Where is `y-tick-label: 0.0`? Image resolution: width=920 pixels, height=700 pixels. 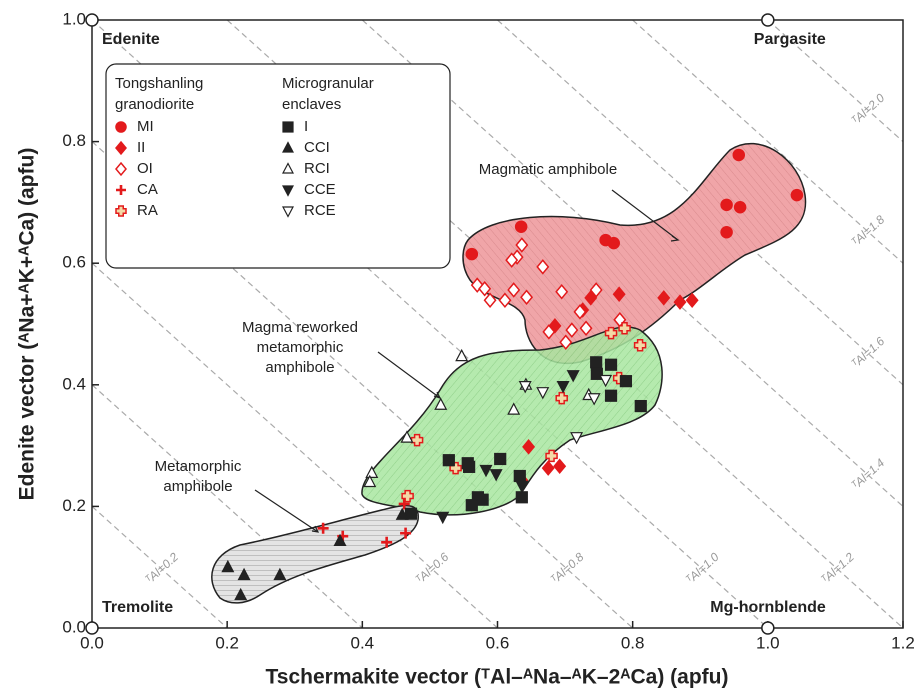
y-tick-label: 0.0 is located at coordinates (74, 626).